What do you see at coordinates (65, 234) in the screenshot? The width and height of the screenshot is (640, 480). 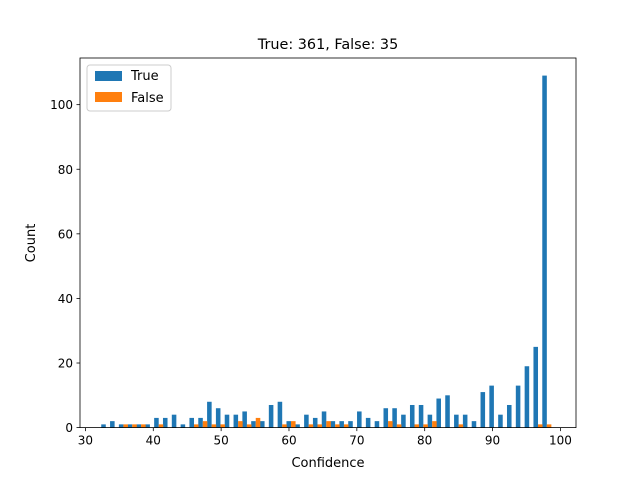 I see `y-tick-label: 60` at bounding box center [65, 234].